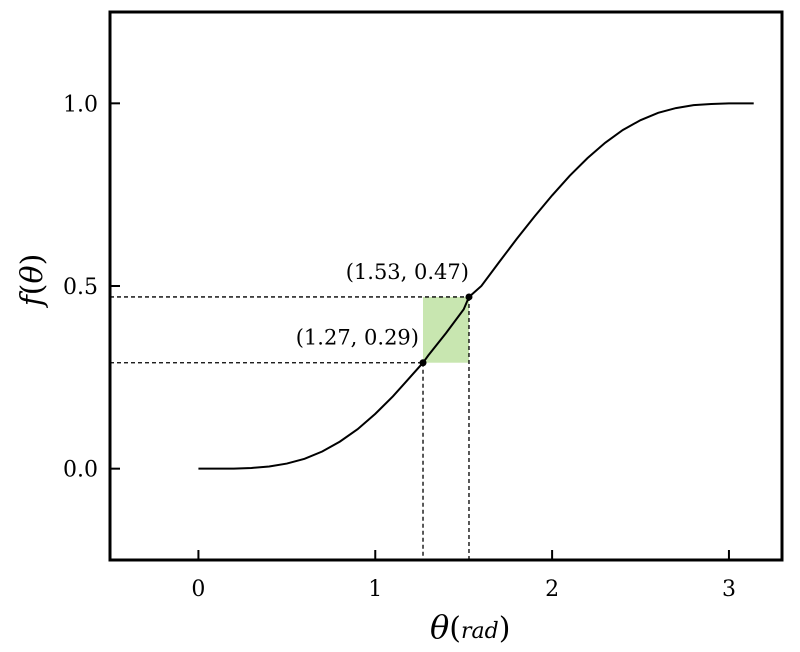 This screenshot has height=652, width=800. What do you see at coordinates (480, 631) in the screenshot?
I see `x-axis-title-unit: rad` at bounding box center [480, 631].